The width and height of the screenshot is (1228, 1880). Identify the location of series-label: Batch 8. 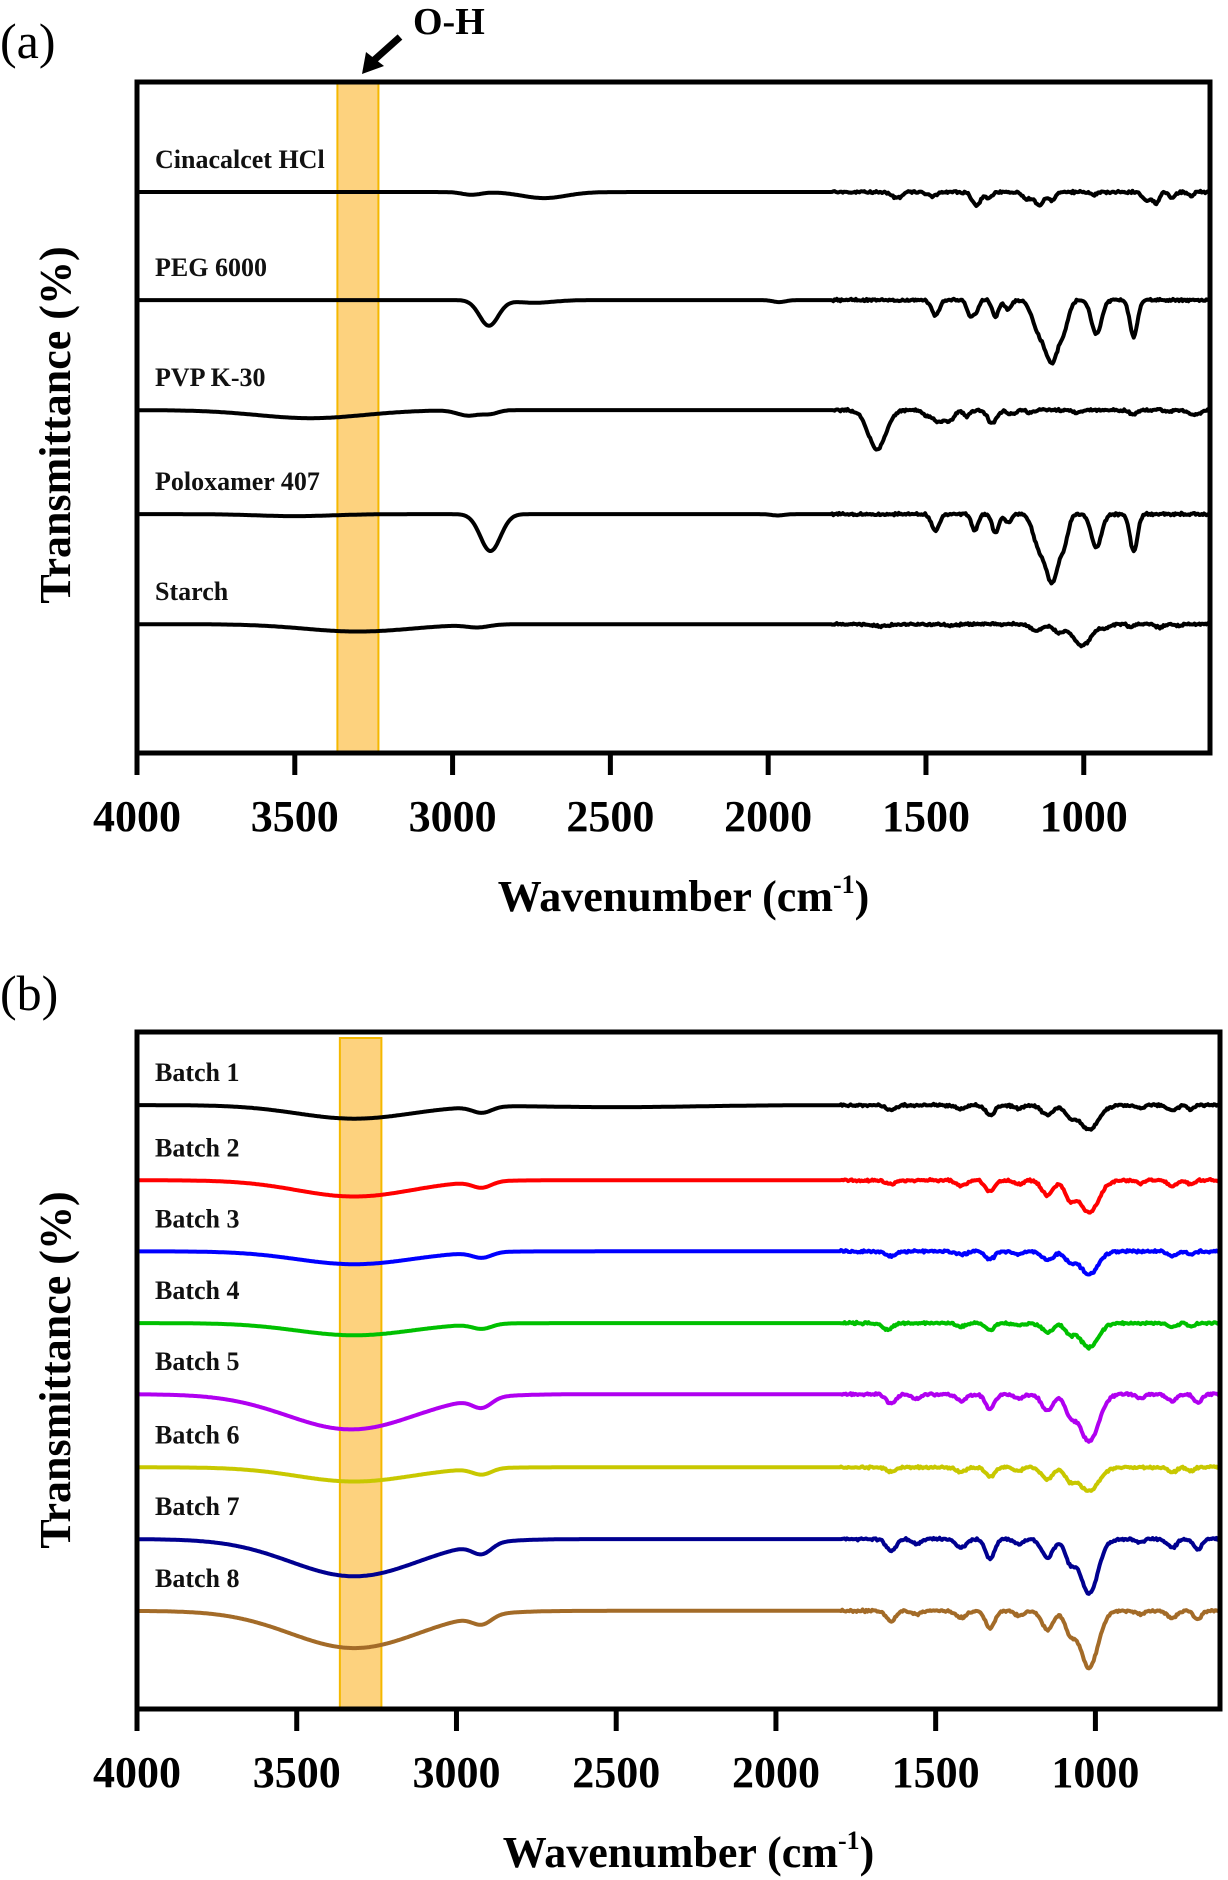
(197, 1578).